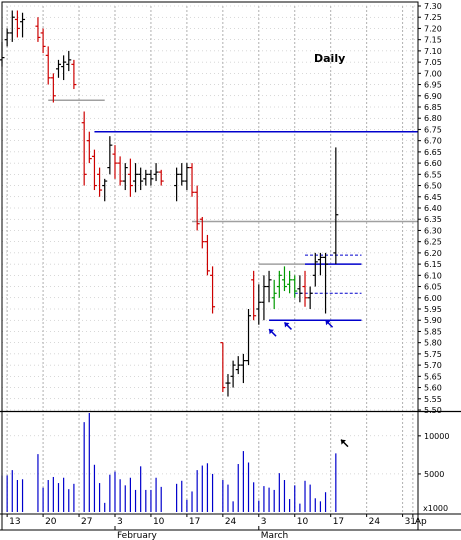 The width and height of the screenshot is (461, 540). I want to click on price-tick-label: 7.25, so click(433, 17).